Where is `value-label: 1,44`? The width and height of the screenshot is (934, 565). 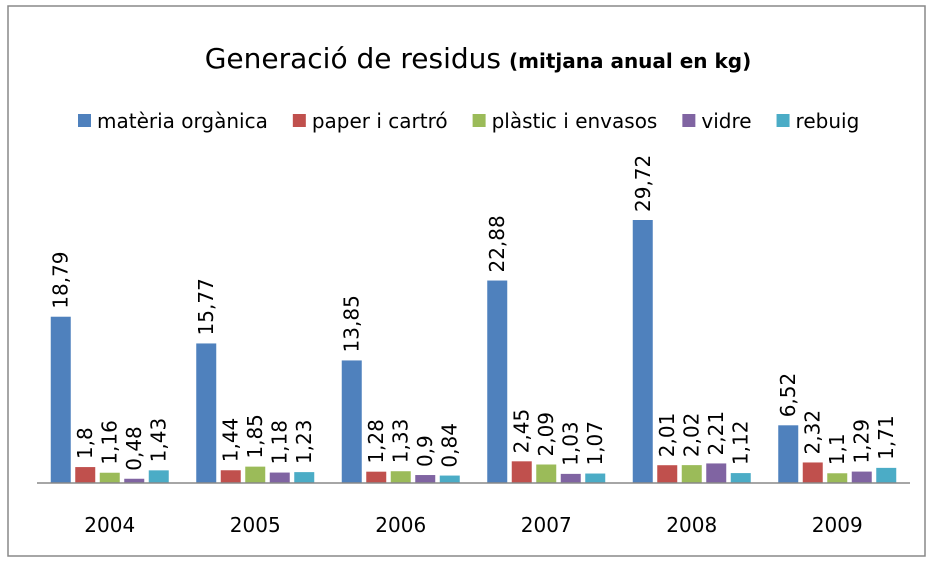
value-label: 1,44 is located at coordinates (231, 440).